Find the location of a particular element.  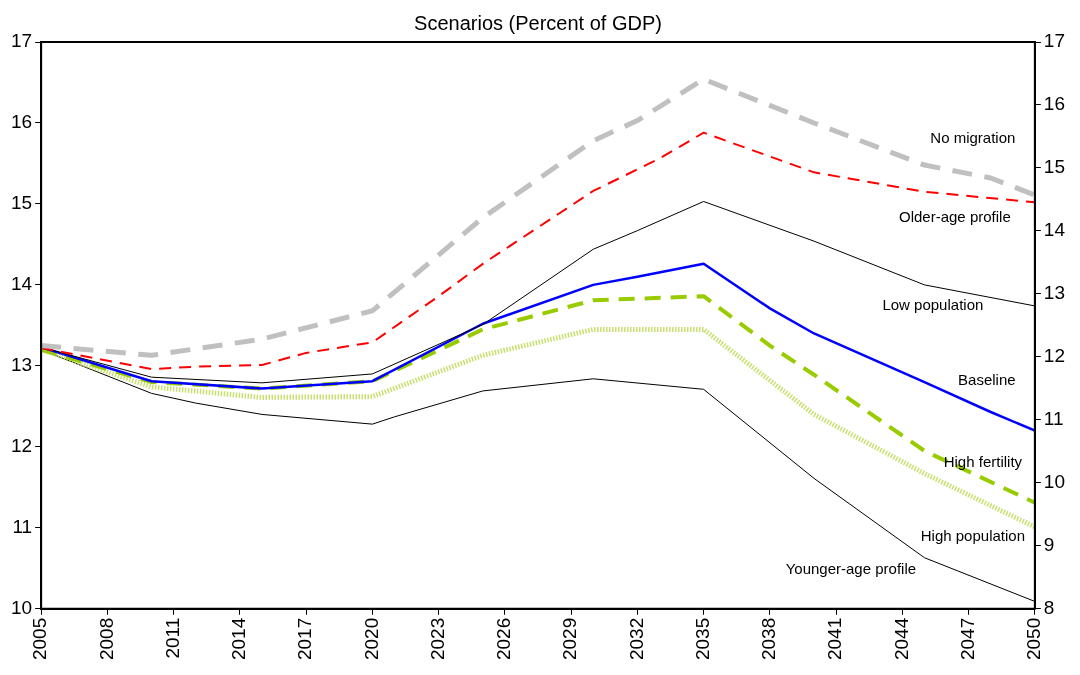

x-tick-label: 2026 is located at coordinates (504, 639).